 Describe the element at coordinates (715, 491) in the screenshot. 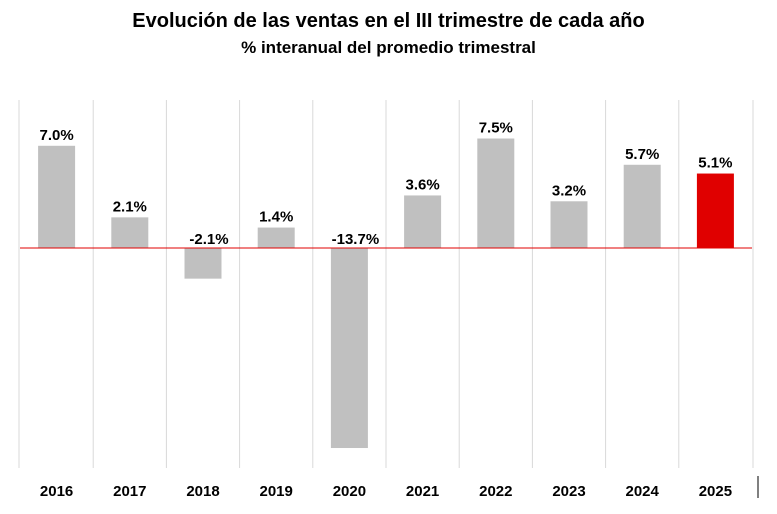

I see `x-tick-label-2025: 2025` at that location.